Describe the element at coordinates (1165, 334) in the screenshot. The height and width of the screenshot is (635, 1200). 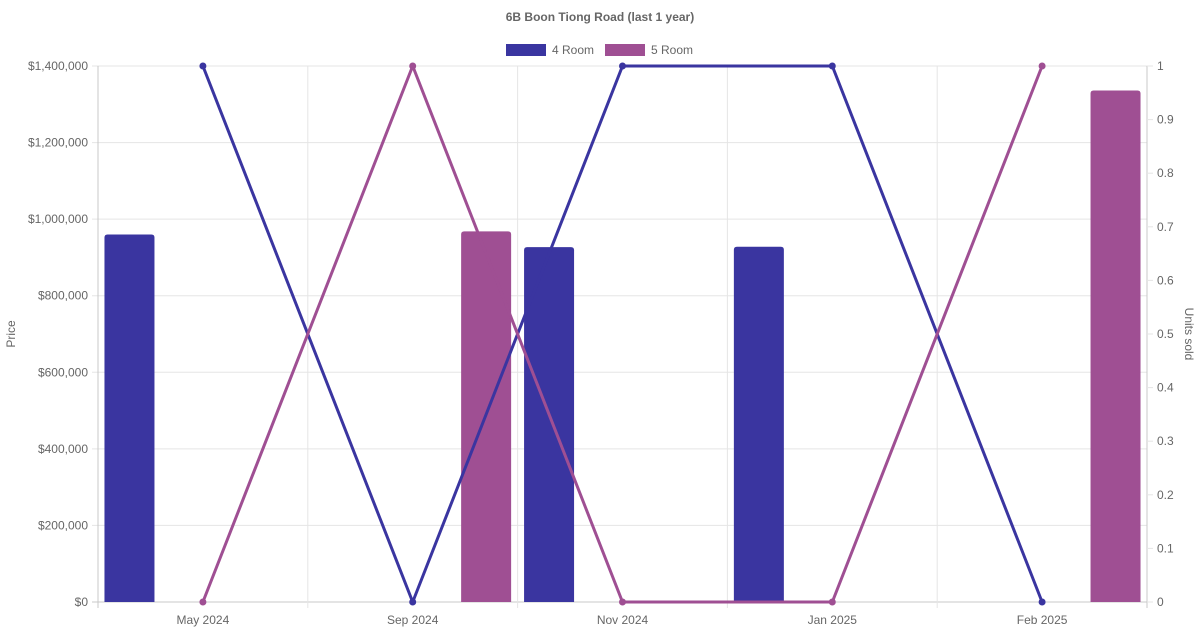
I see `y-right-tick-label: 0.5` at that location.